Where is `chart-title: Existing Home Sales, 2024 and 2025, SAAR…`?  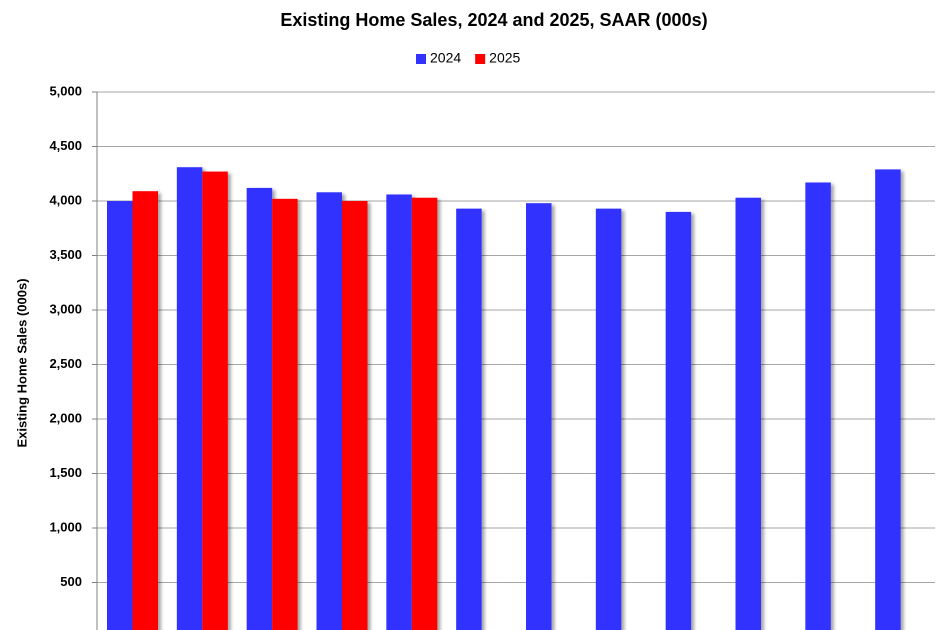 chart-title: Existing Home Sales, 2024 and 2025, SAAR… is located at coordinates (493, 20).